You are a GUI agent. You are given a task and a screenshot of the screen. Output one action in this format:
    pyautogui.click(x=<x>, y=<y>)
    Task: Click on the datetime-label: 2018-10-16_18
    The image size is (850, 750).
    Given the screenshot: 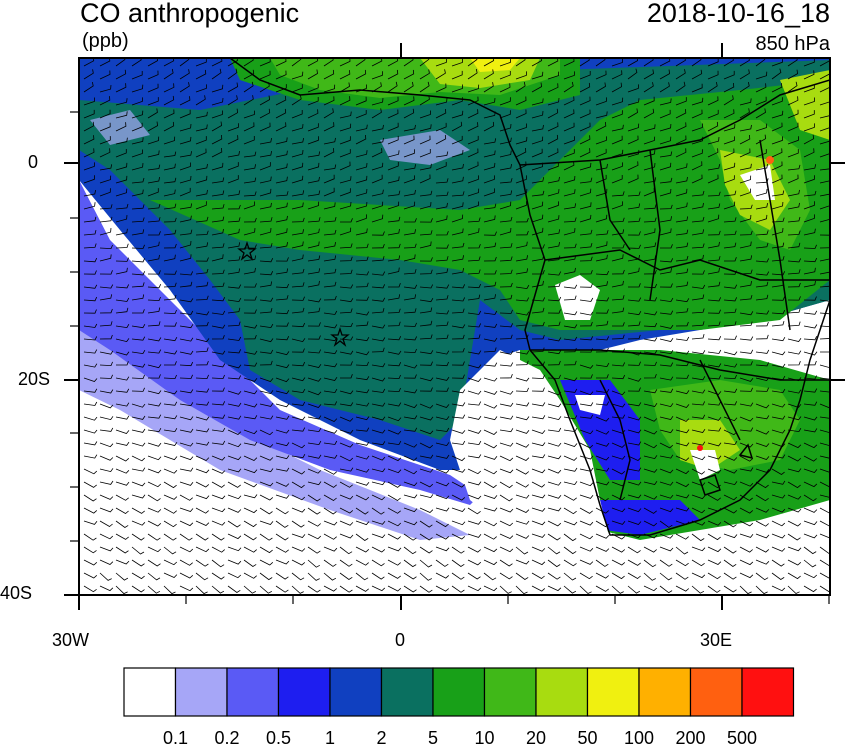 What is the action you would take?
    pyautogui.click(x=738, y=14)
    